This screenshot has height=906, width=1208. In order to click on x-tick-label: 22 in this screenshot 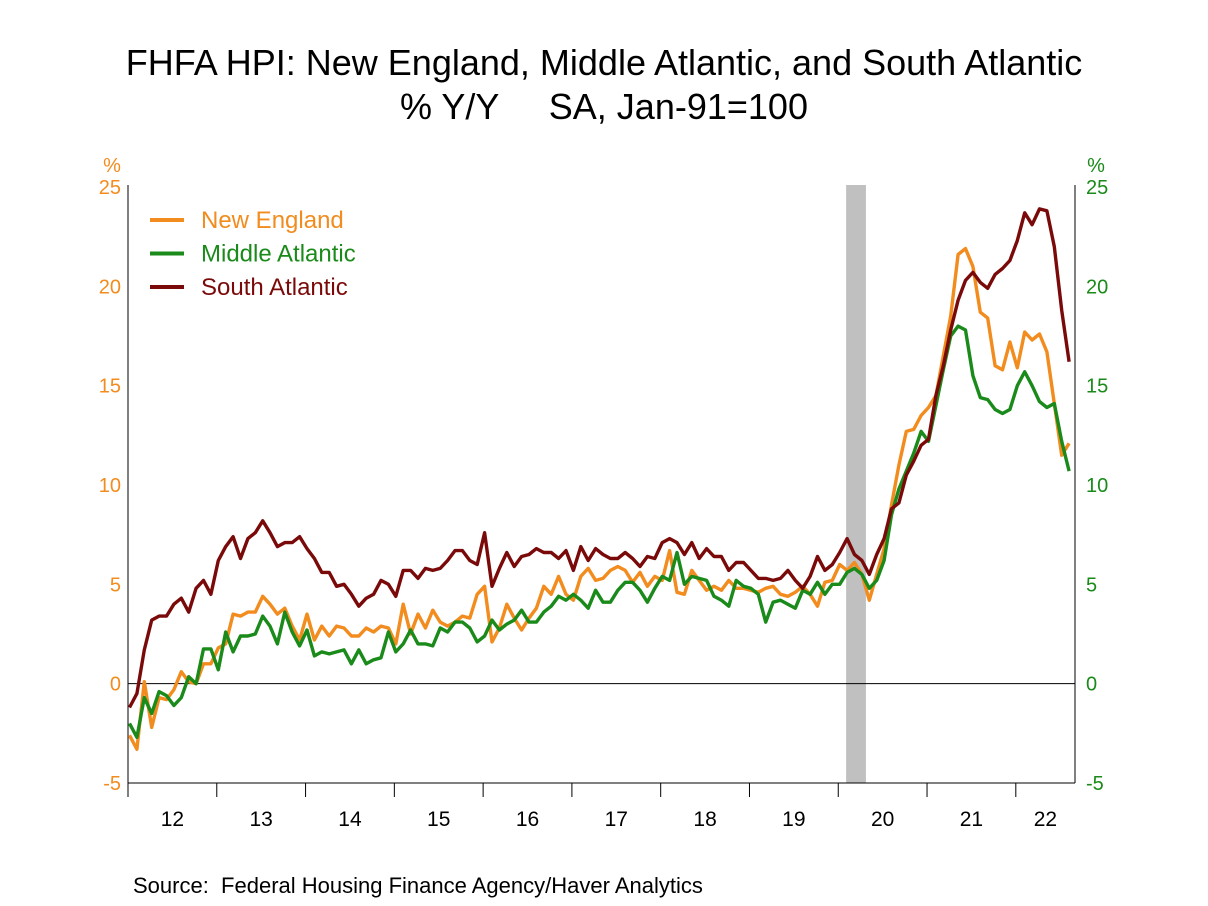, I will do `click(1045, 819)`.